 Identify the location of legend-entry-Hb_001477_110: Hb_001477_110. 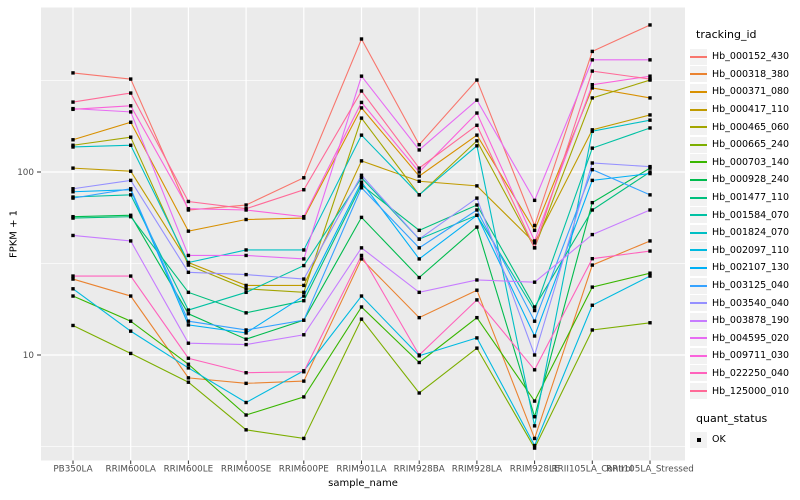
(744, 198).